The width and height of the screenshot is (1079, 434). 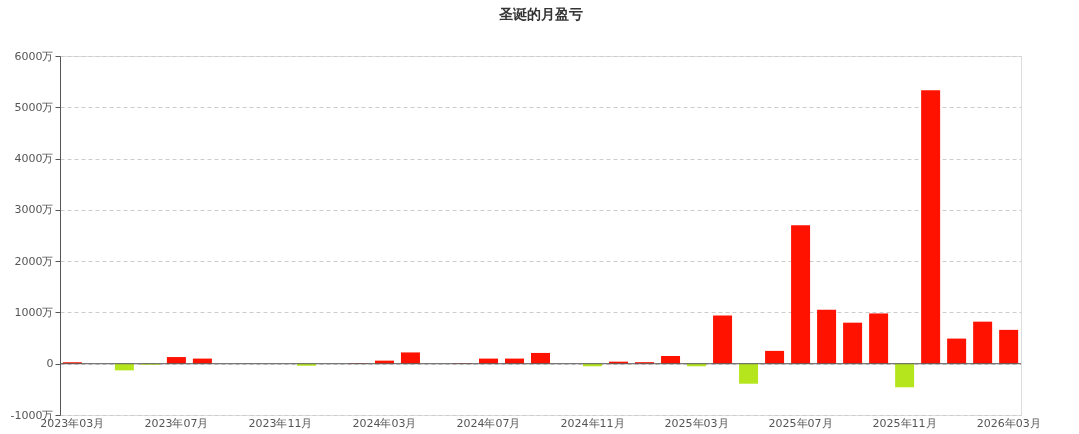 I want to click on x-tick-label: 2026年03月, so click(x=1008, y=423).